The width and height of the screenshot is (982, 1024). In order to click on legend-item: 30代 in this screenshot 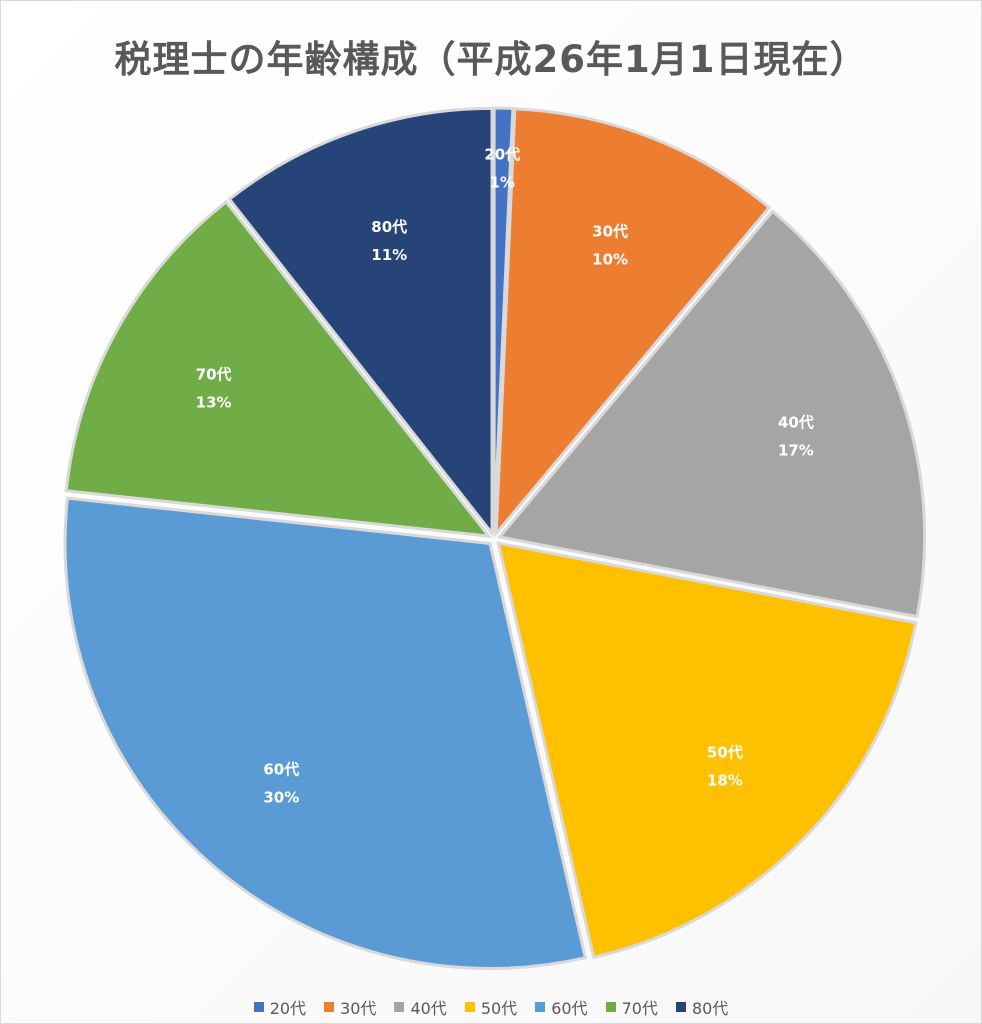, I will do `click(350, 1007)`.